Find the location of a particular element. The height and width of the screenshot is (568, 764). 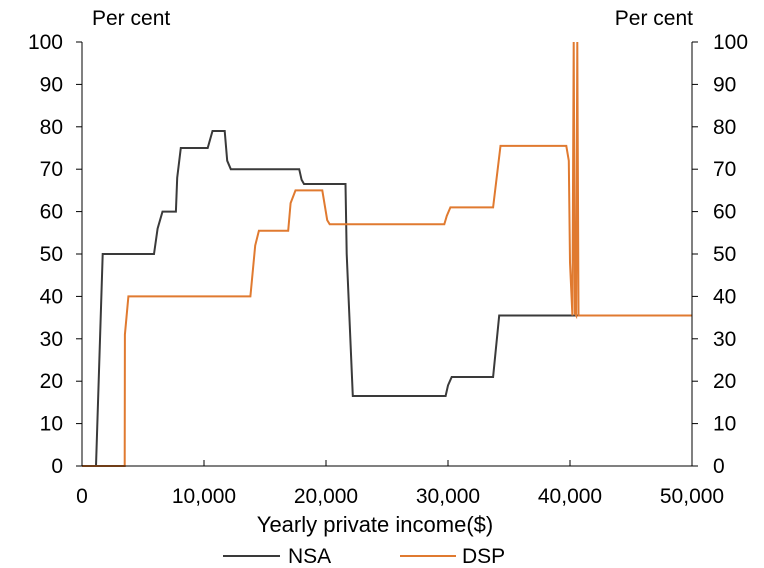

x-tick-label: 50,000 is located at coordinates (692, 496).